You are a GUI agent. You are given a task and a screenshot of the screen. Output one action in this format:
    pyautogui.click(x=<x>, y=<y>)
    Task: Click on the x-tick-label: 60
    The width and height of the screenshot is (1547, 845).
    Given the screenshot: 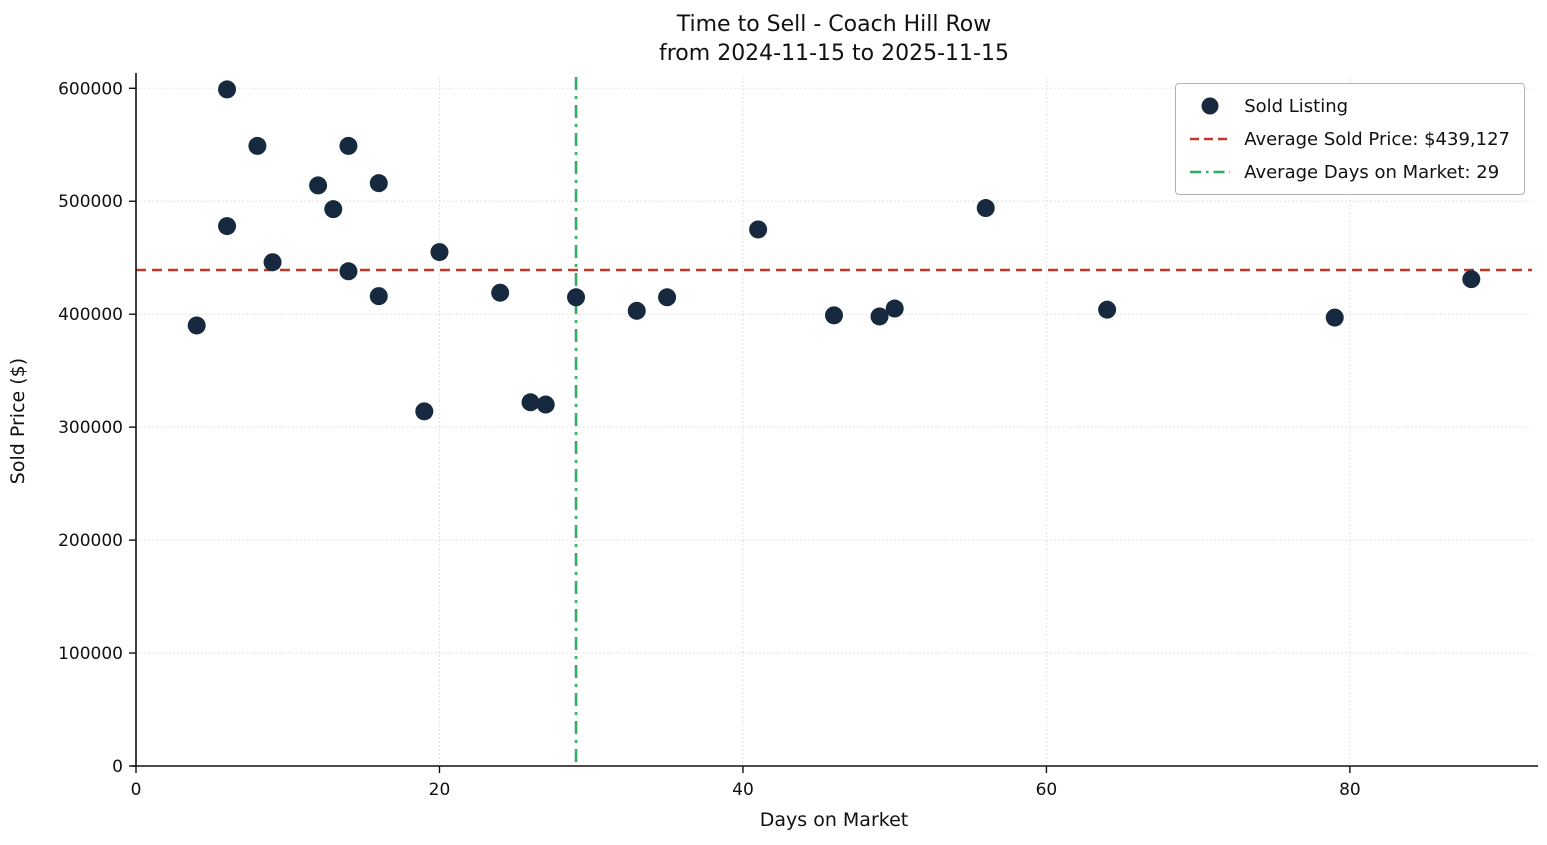 What is the action you would take?
    pyautogui.click(x=1047, y=790)
    